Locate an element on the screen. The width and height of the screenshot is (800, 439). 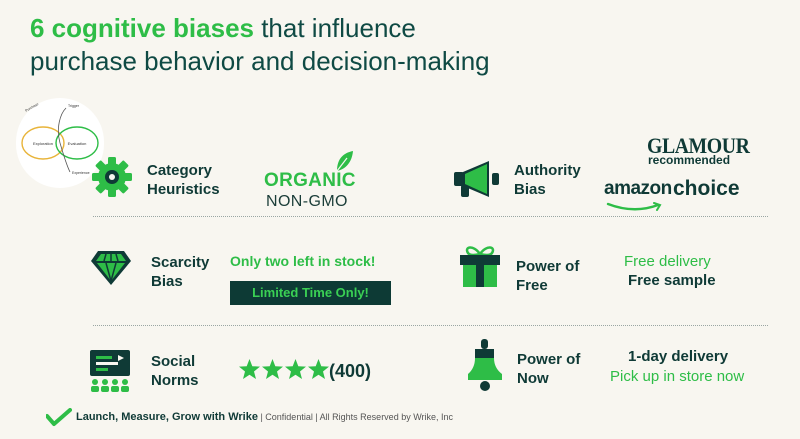
social-norms-label: Social Norms is located at coordinates (175, 371).